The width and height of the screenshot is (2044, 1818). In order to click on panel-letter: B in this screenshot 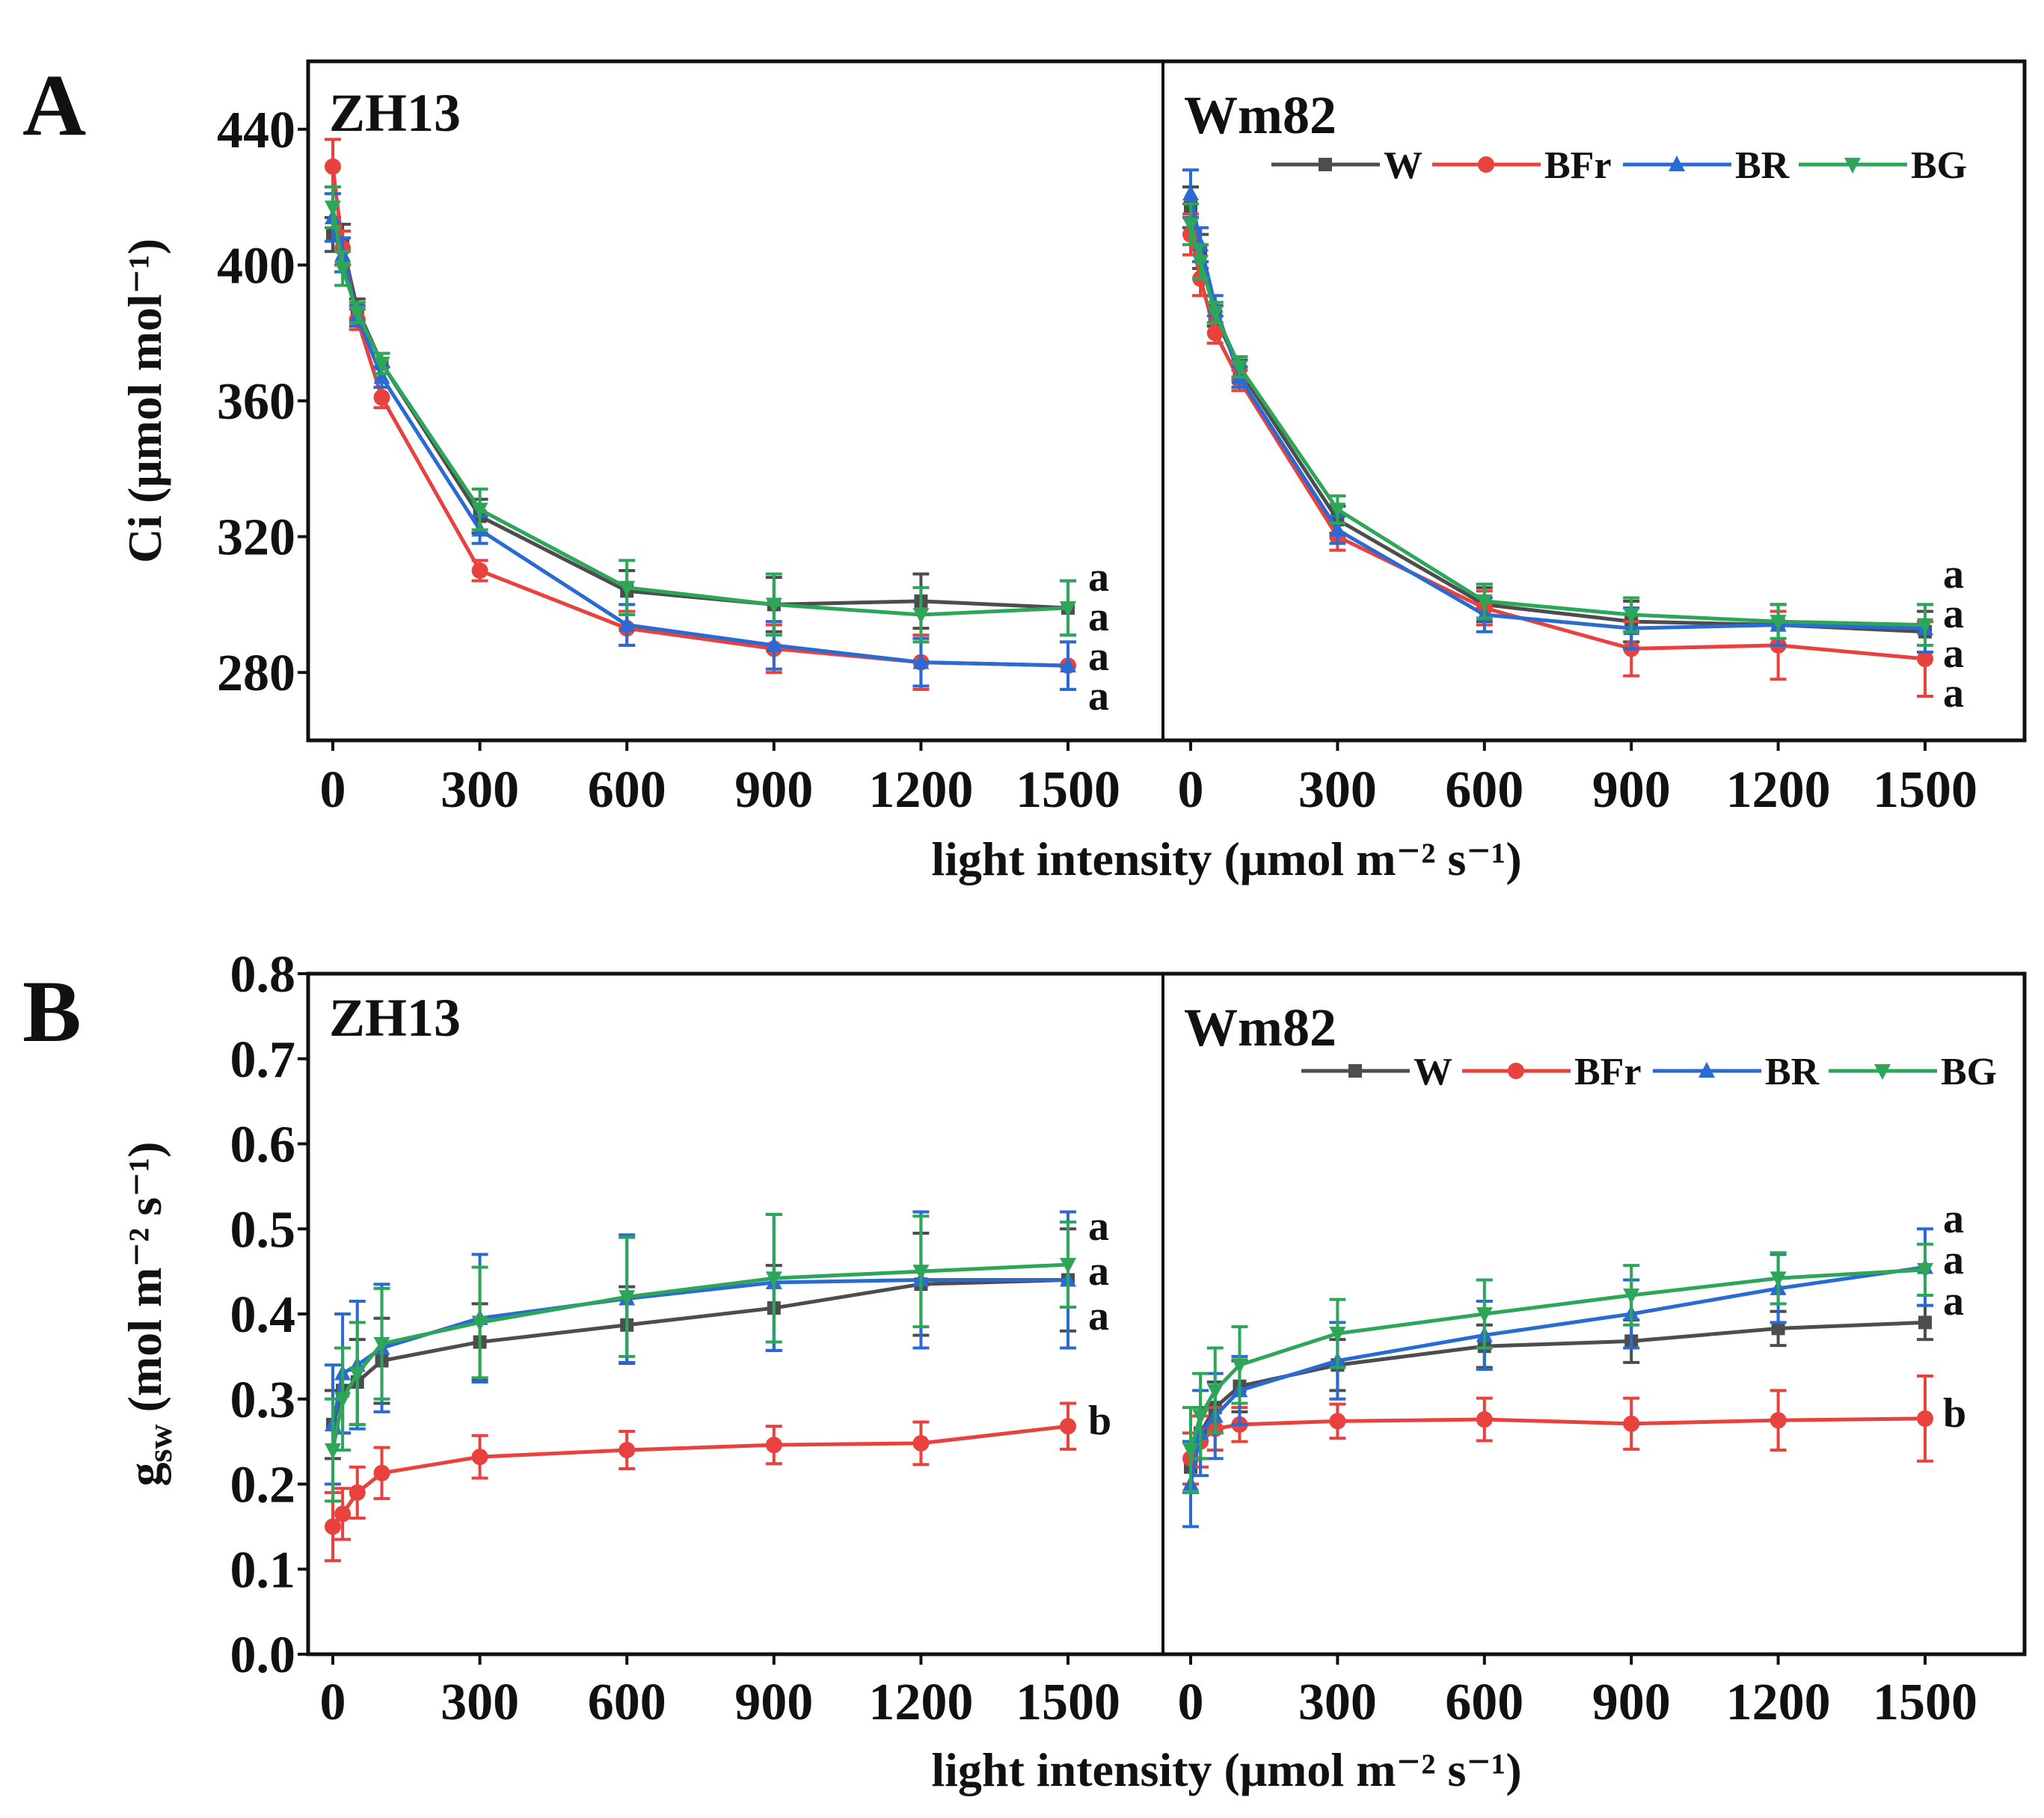, I will do `click(52, 1011)`.